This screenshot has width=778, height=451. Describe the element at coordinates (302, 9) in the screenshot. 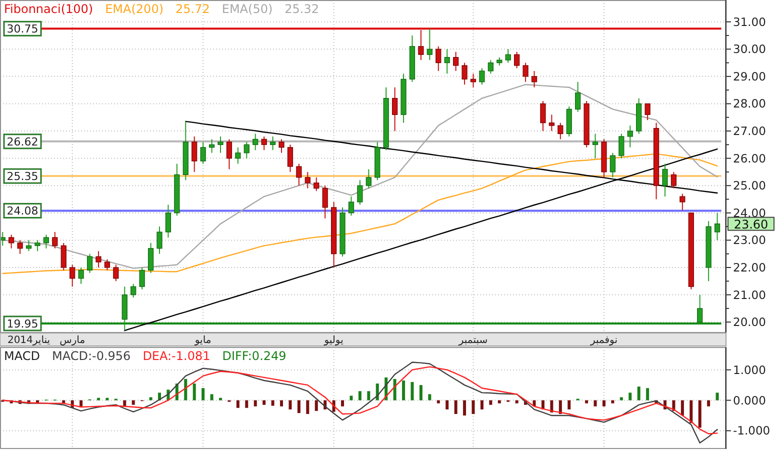

I see `annotation: 25.32` at that location.